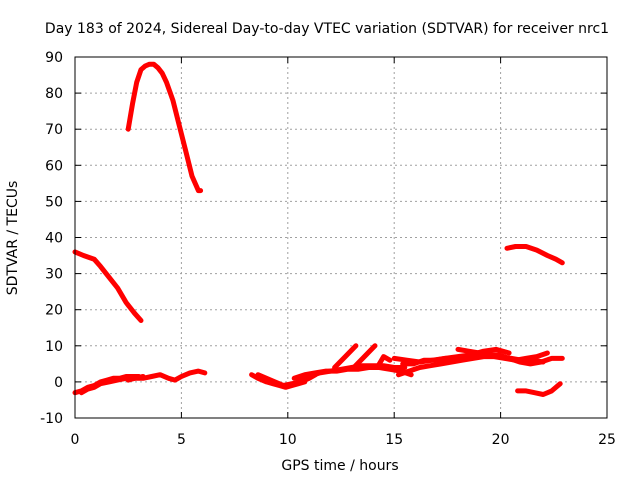 The image size is (640, 480). I want to click on y-tick-label: 40, so click(54, 239).